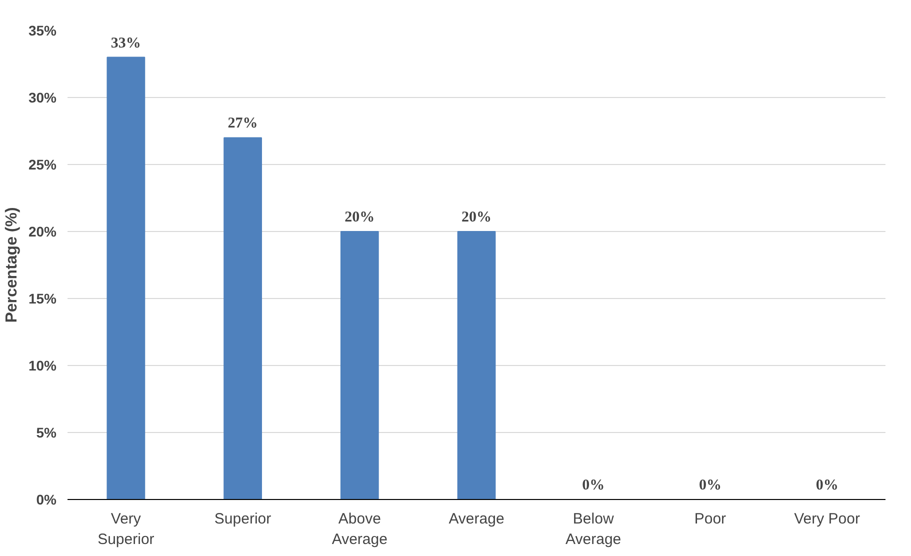 Image resolution: width=911 pixels, height=556 pixels. I want to click on x-tick-label: Very Superior, so click(126, 529).